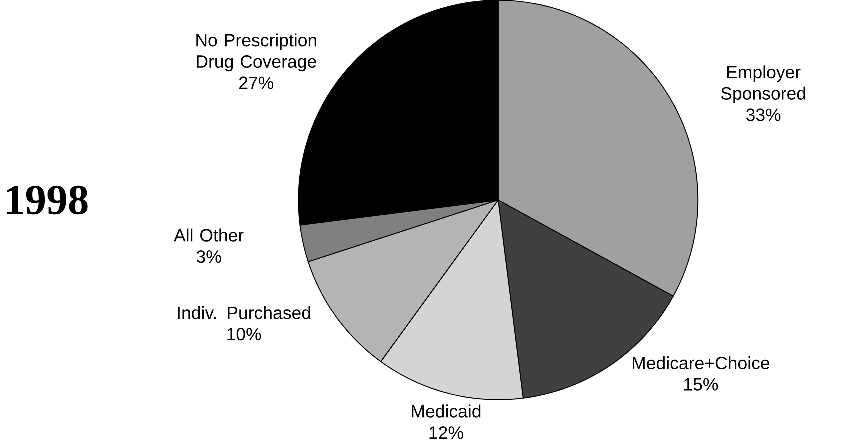  Describe the element at coordinates (209, 257) in the screenshot. I see `data-label: 3%` at that location.